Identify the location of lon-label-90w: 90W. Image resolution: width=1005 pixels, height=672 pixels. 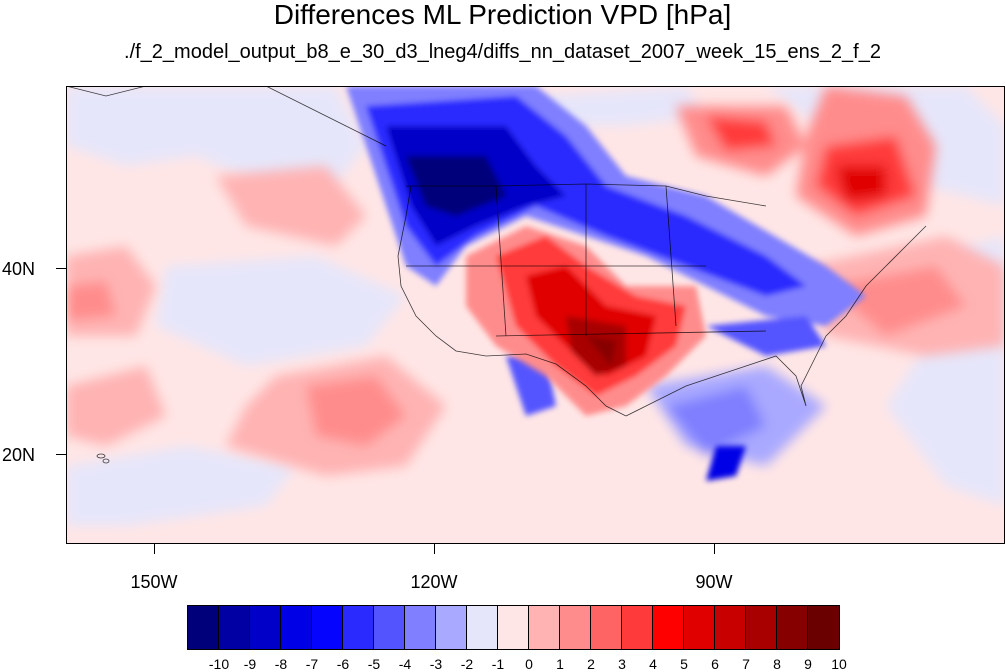
(714, 582).